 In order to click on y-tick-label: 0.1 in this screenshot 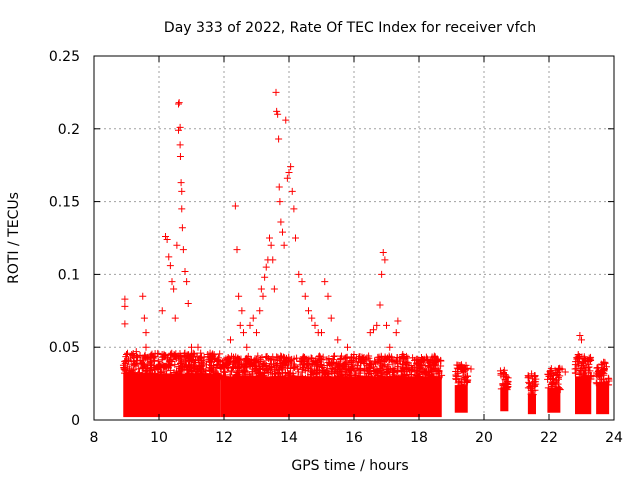, I will do `click(69, 275)`.